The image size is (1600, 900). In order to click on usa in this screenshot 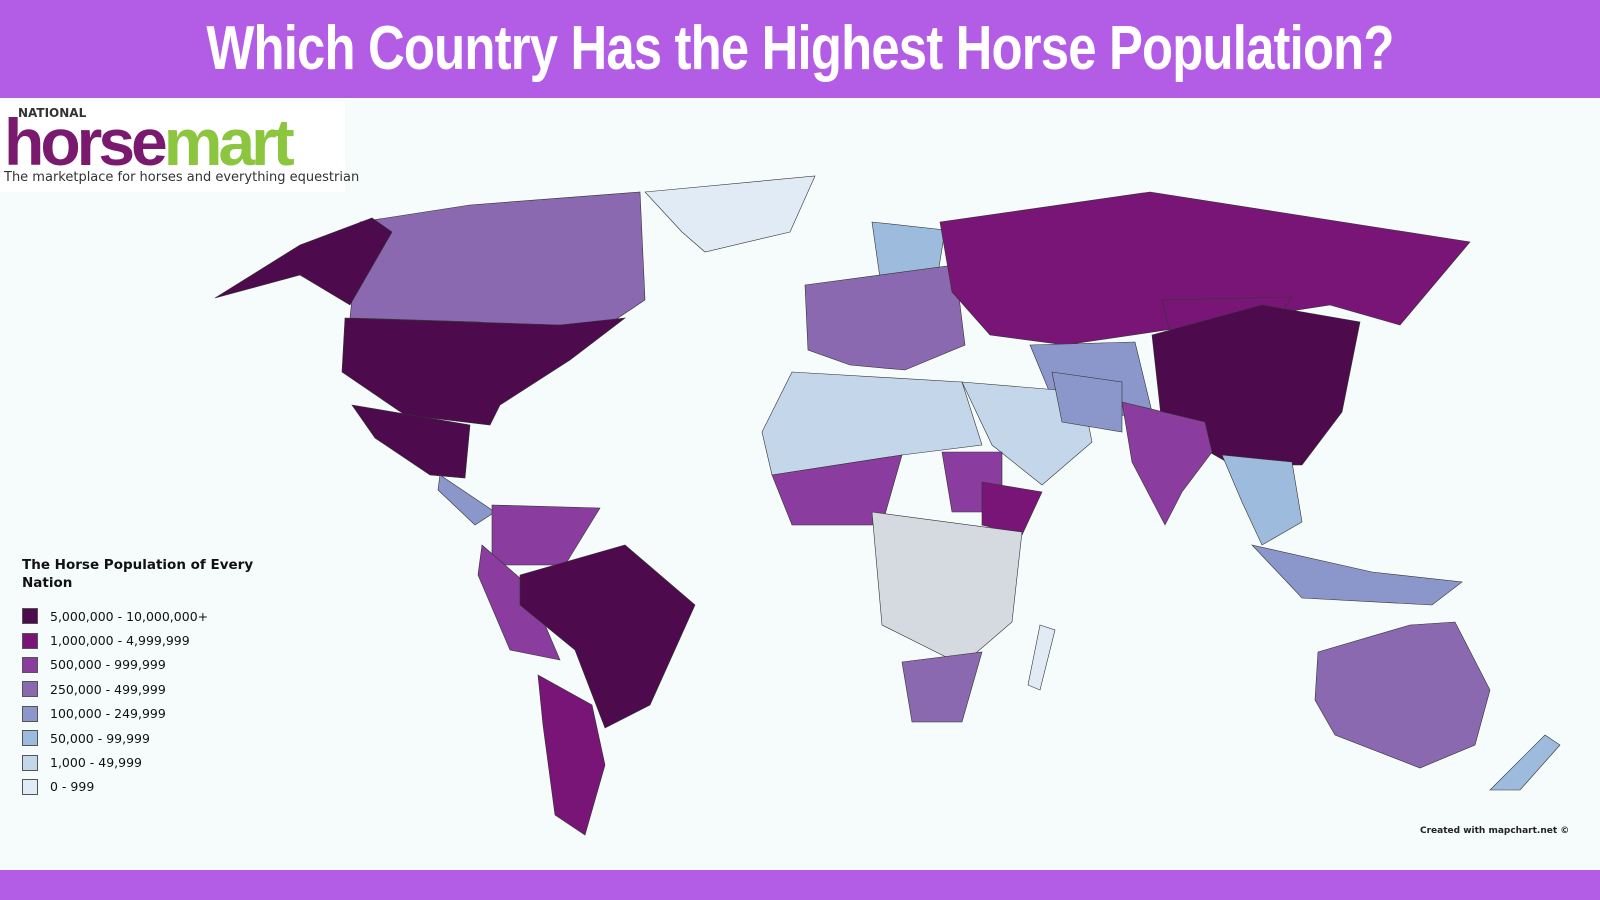, I will do `click(484, 371)`.